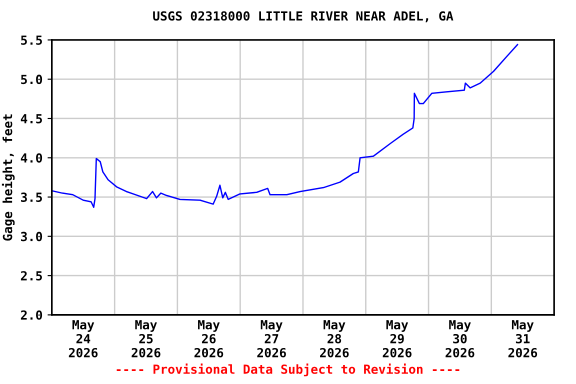 This screenshot has height=384, width=576. What do you see at coordinates (460, 339) in the screenshot?
I see `x-tick-label: May 30 2026` at bounding box center [460, 339].